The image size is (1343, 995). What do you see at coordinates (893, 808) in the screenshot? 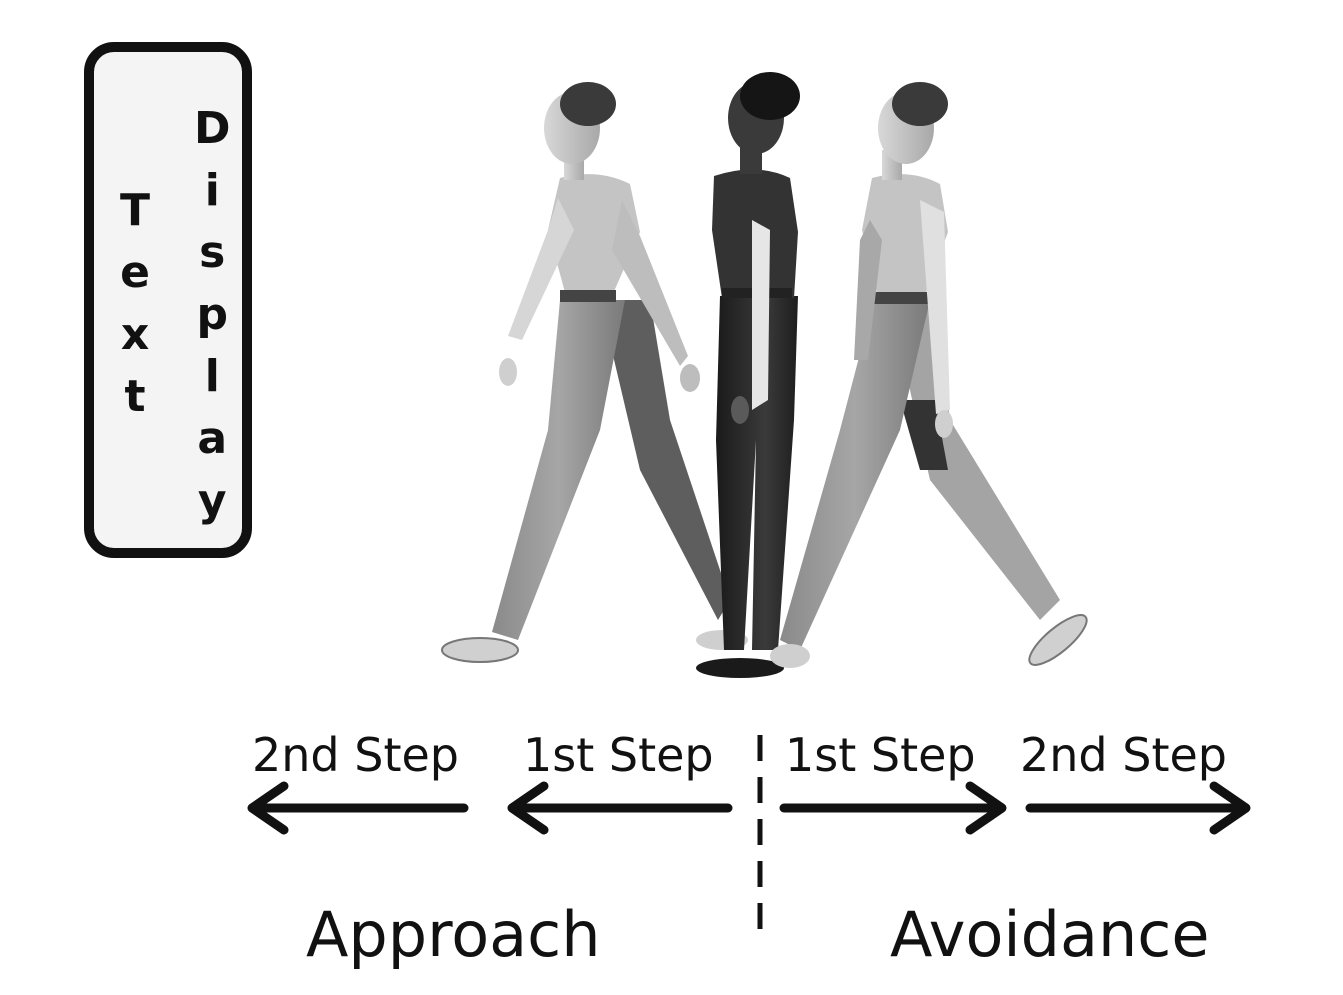
I see `arrow-right-first` at bounding box center [893, 808].